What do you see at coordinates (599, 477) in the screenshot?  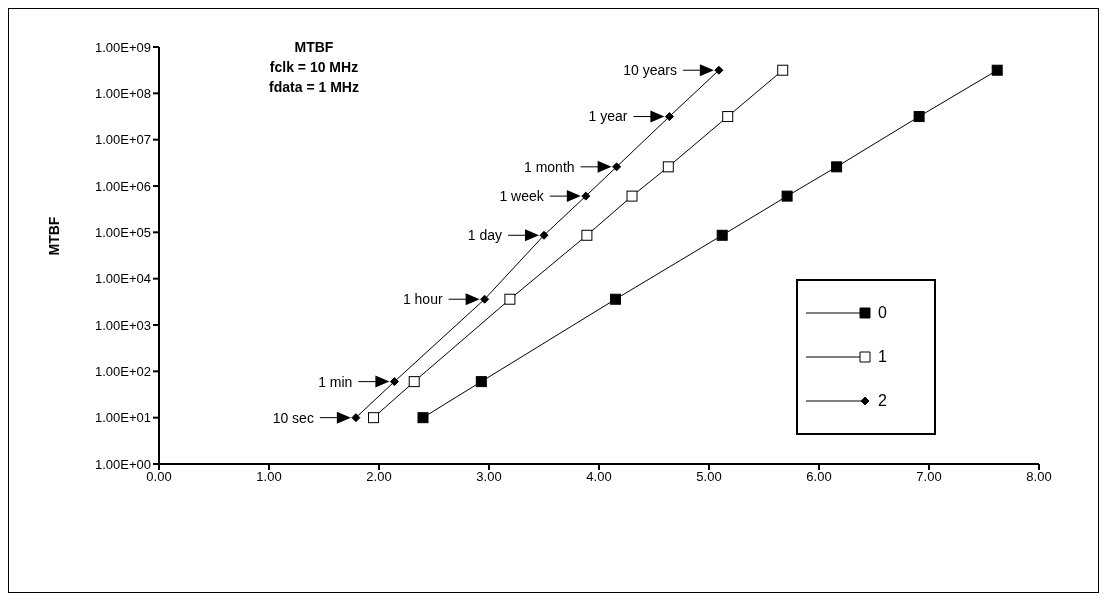 I see `x-tick-label: 4.00` at bounding box center [599, 477].